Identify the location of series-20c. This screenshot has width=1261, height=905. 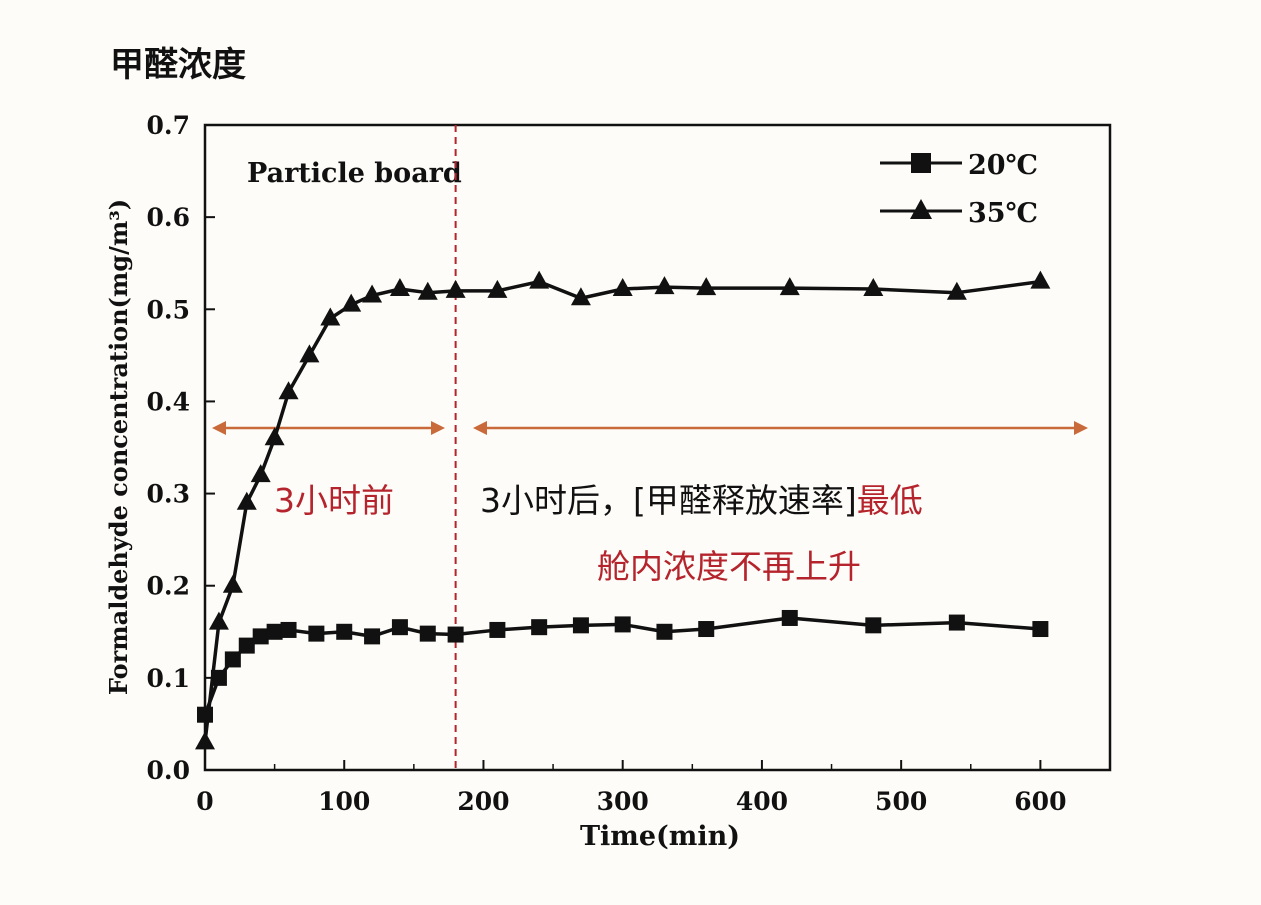
(623, 666).